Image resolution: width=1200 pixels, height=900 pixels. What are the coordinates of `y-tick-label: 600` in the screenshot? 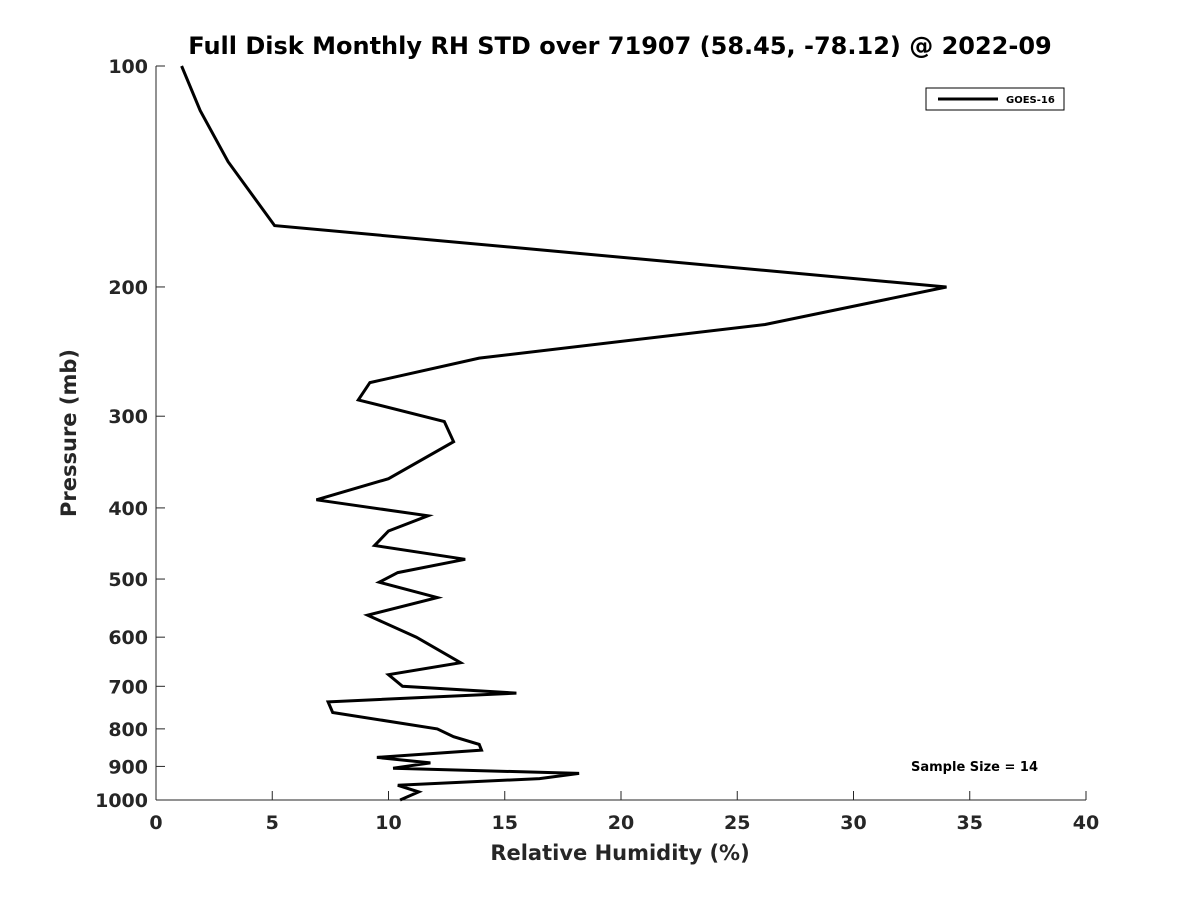 It's located at (128, 638).